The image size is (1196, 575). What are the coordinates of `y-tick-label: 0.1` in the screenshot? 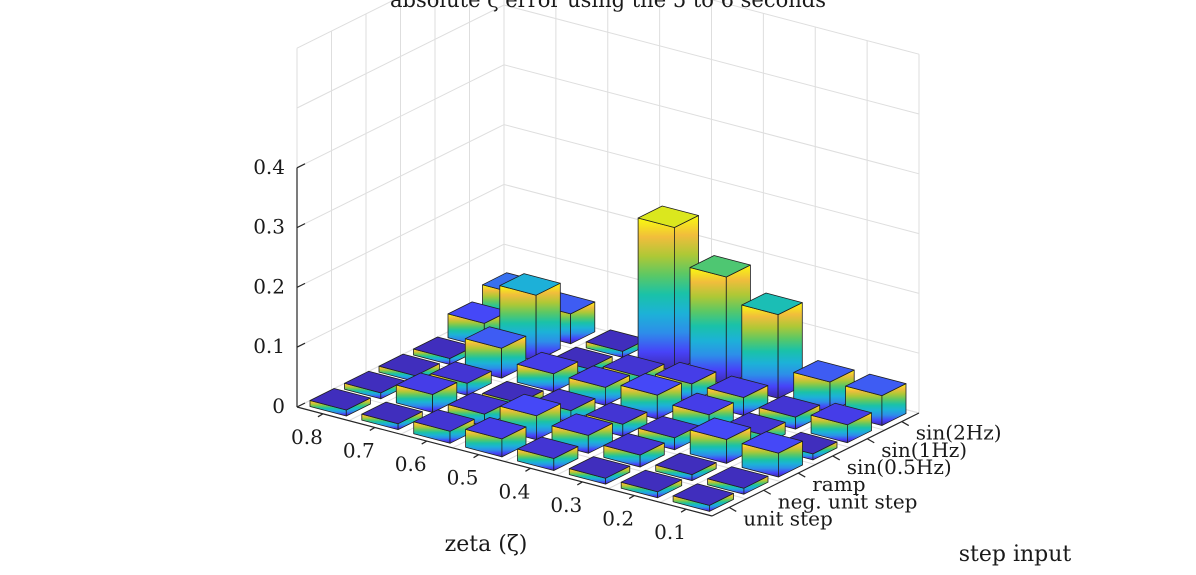 It's located at (670, 532).